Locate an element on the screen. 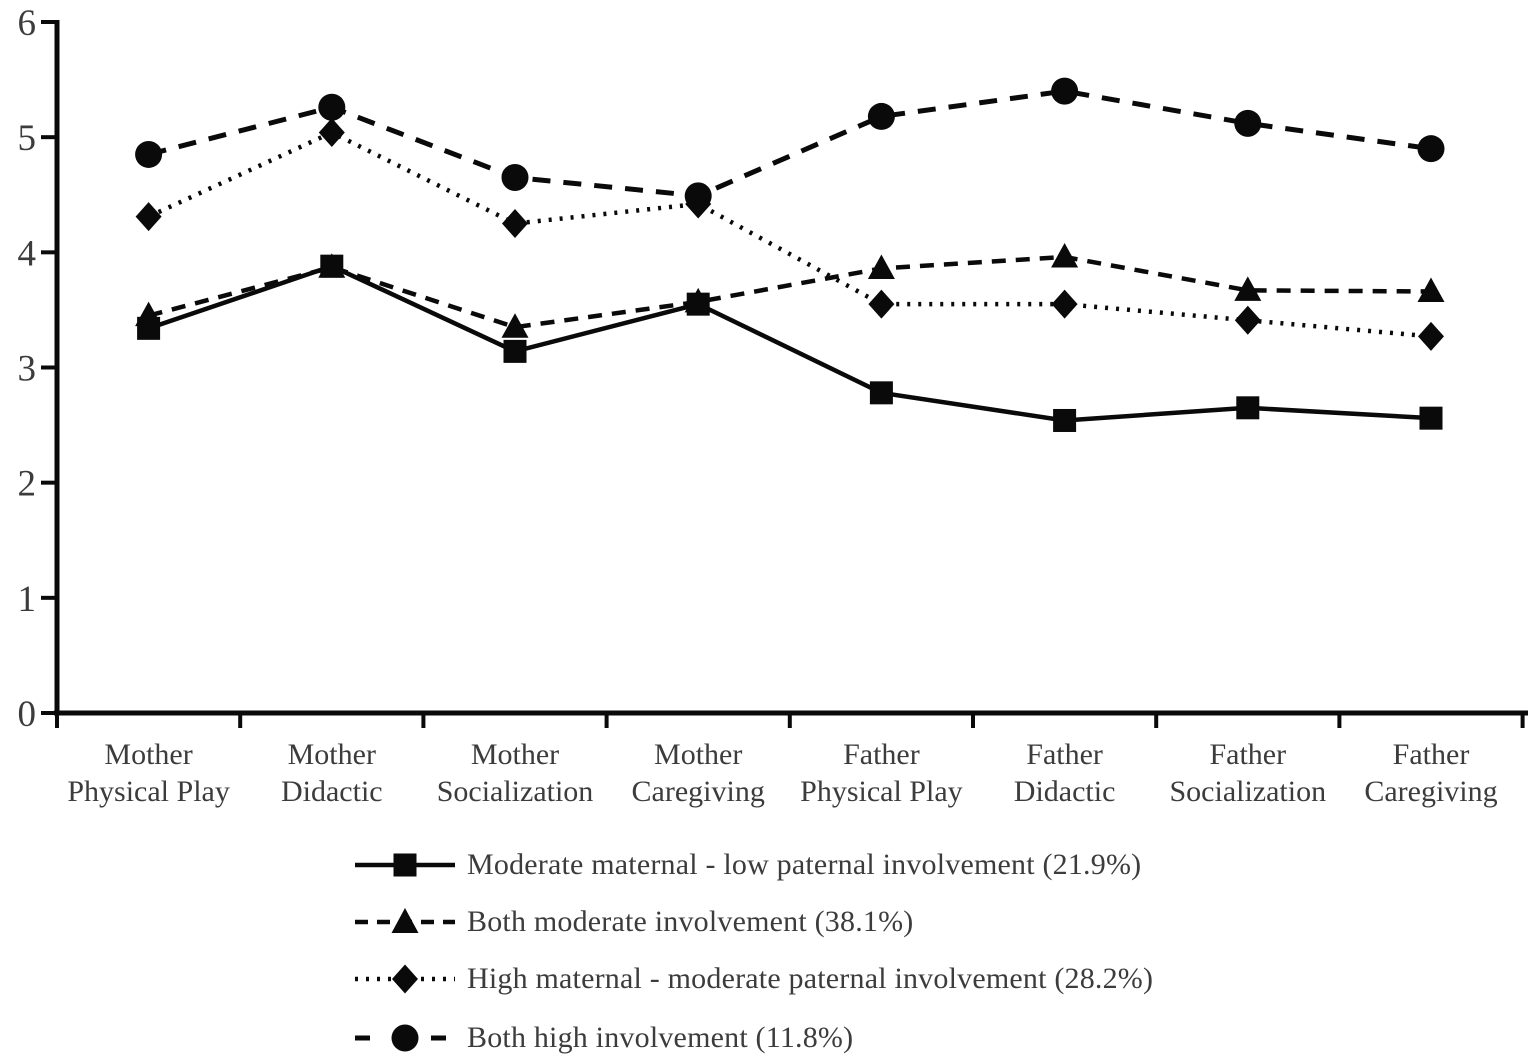 This screenshot has height=1062, width=1535. legend-label: Both moderate involvement (38.1%) is located at coordinates (690, 921).